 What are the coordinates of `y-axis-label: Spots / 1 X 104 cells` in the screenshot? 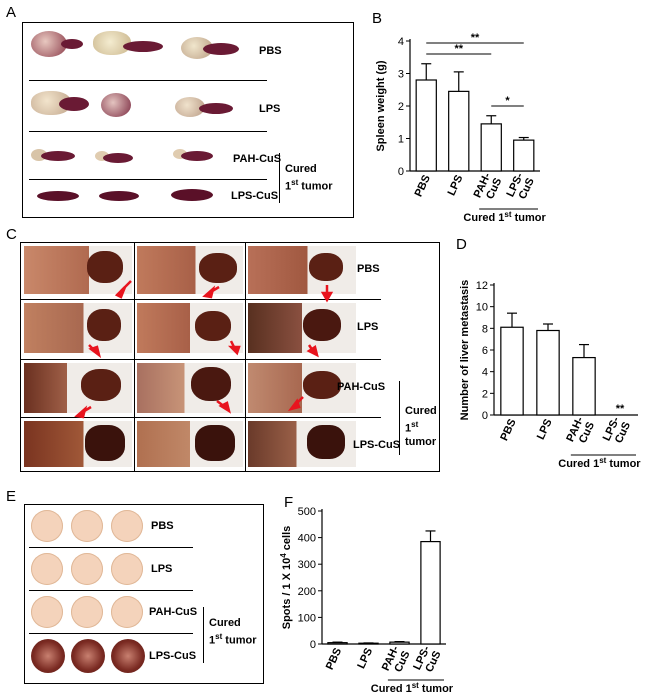 It's located at (286, 578).